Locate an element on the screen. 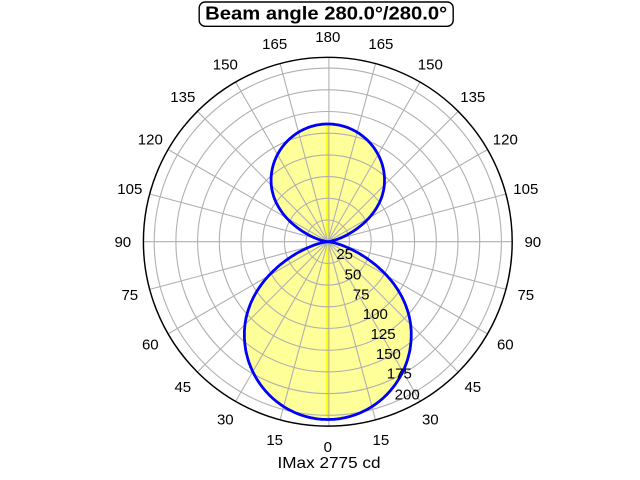  svg-text: IMax 2775 cd is located at coordinates (329, 463).